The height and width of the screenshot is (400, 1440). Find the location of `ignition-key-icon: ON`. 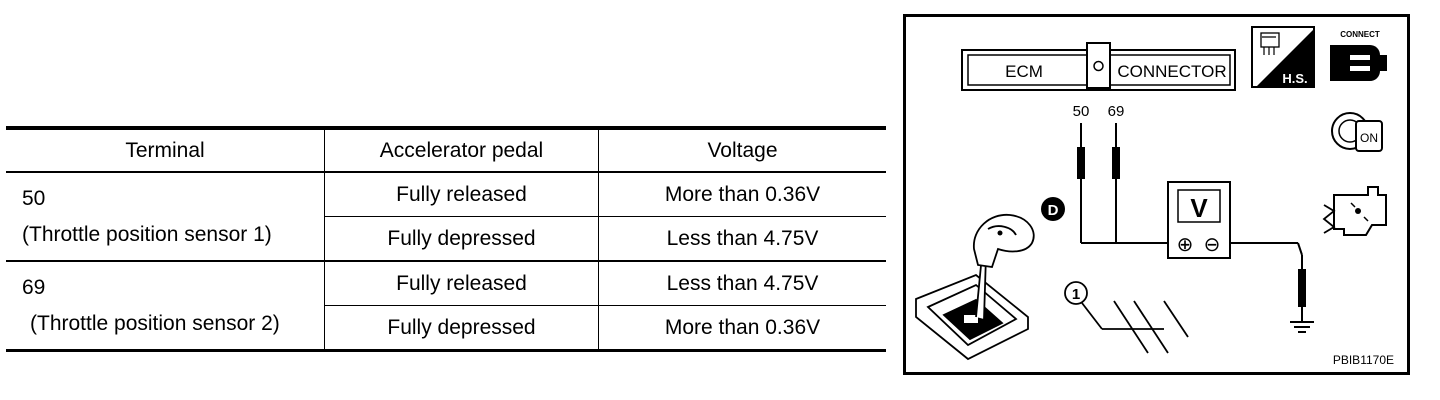

ignition-key-icon: ON is located at coordinates (1357, 132).